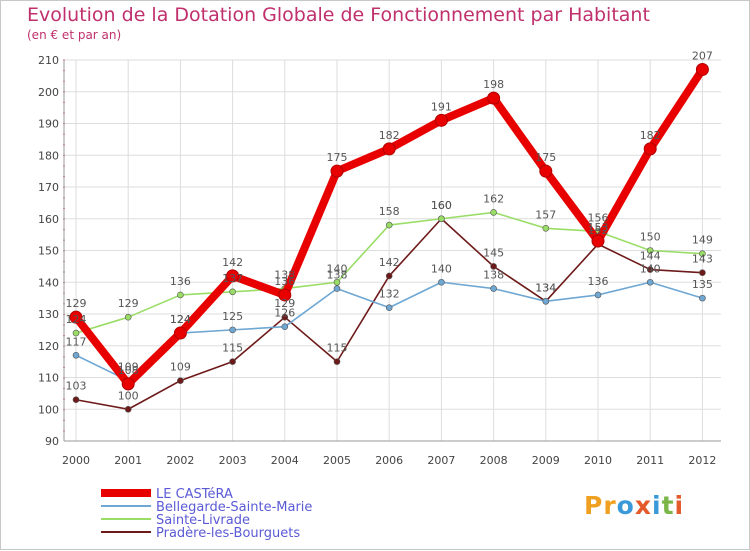 The height and width of the screenshot is (551, 750). I want to click on data-label: 160, so click(441, 205).